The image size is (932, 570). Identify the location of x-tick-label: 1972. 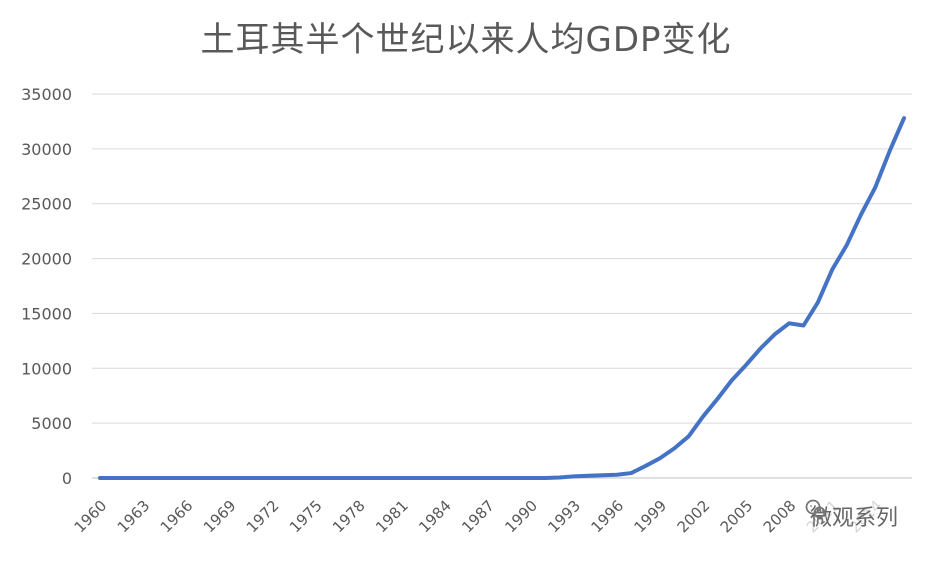
(263, 517).